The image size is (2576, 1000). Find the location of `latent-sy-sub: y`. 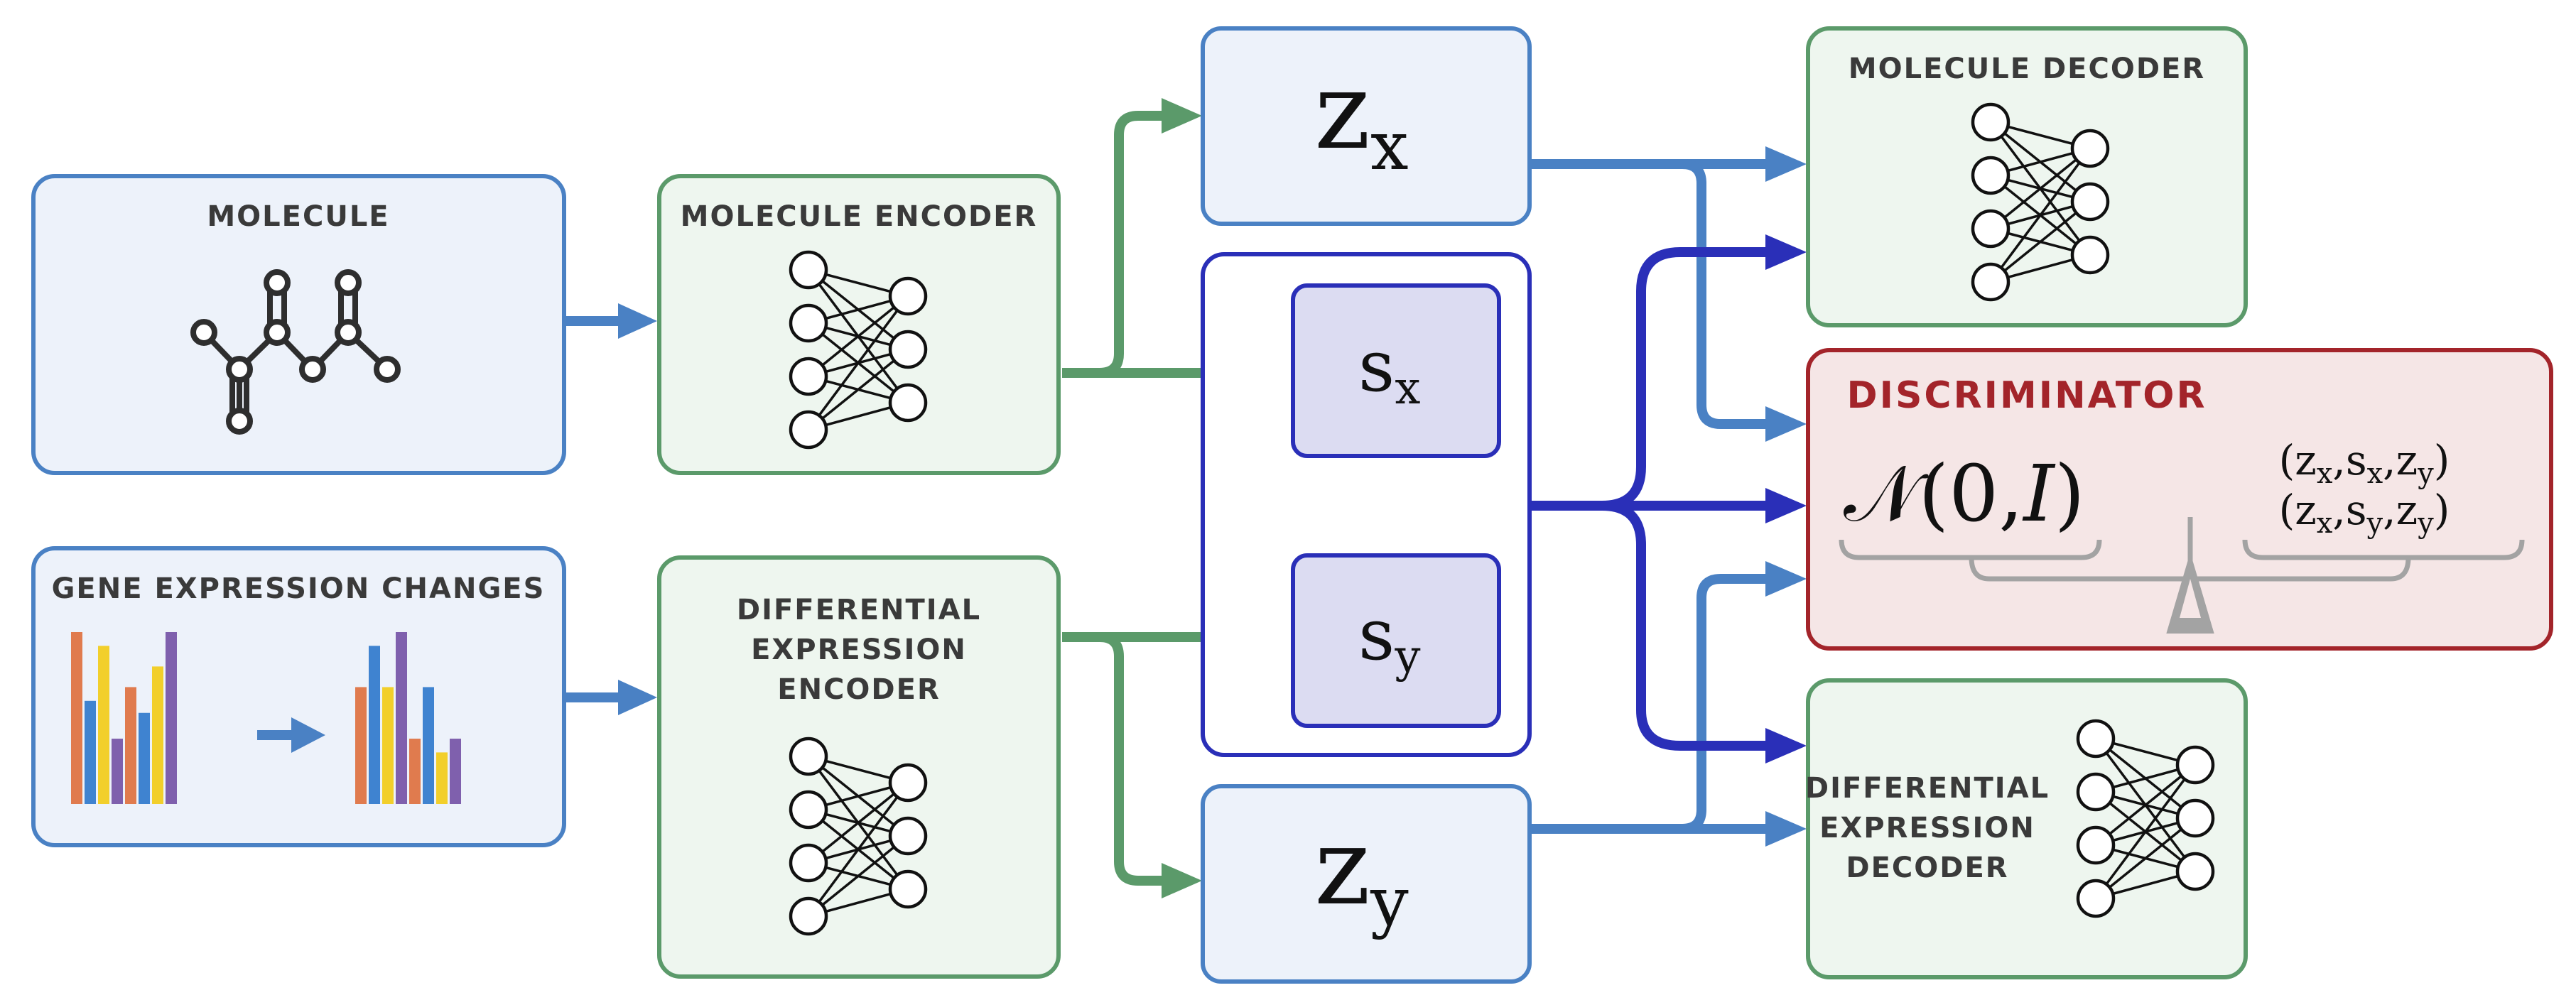

latent-sy-sub: y is located at coordinates (1407, 657).